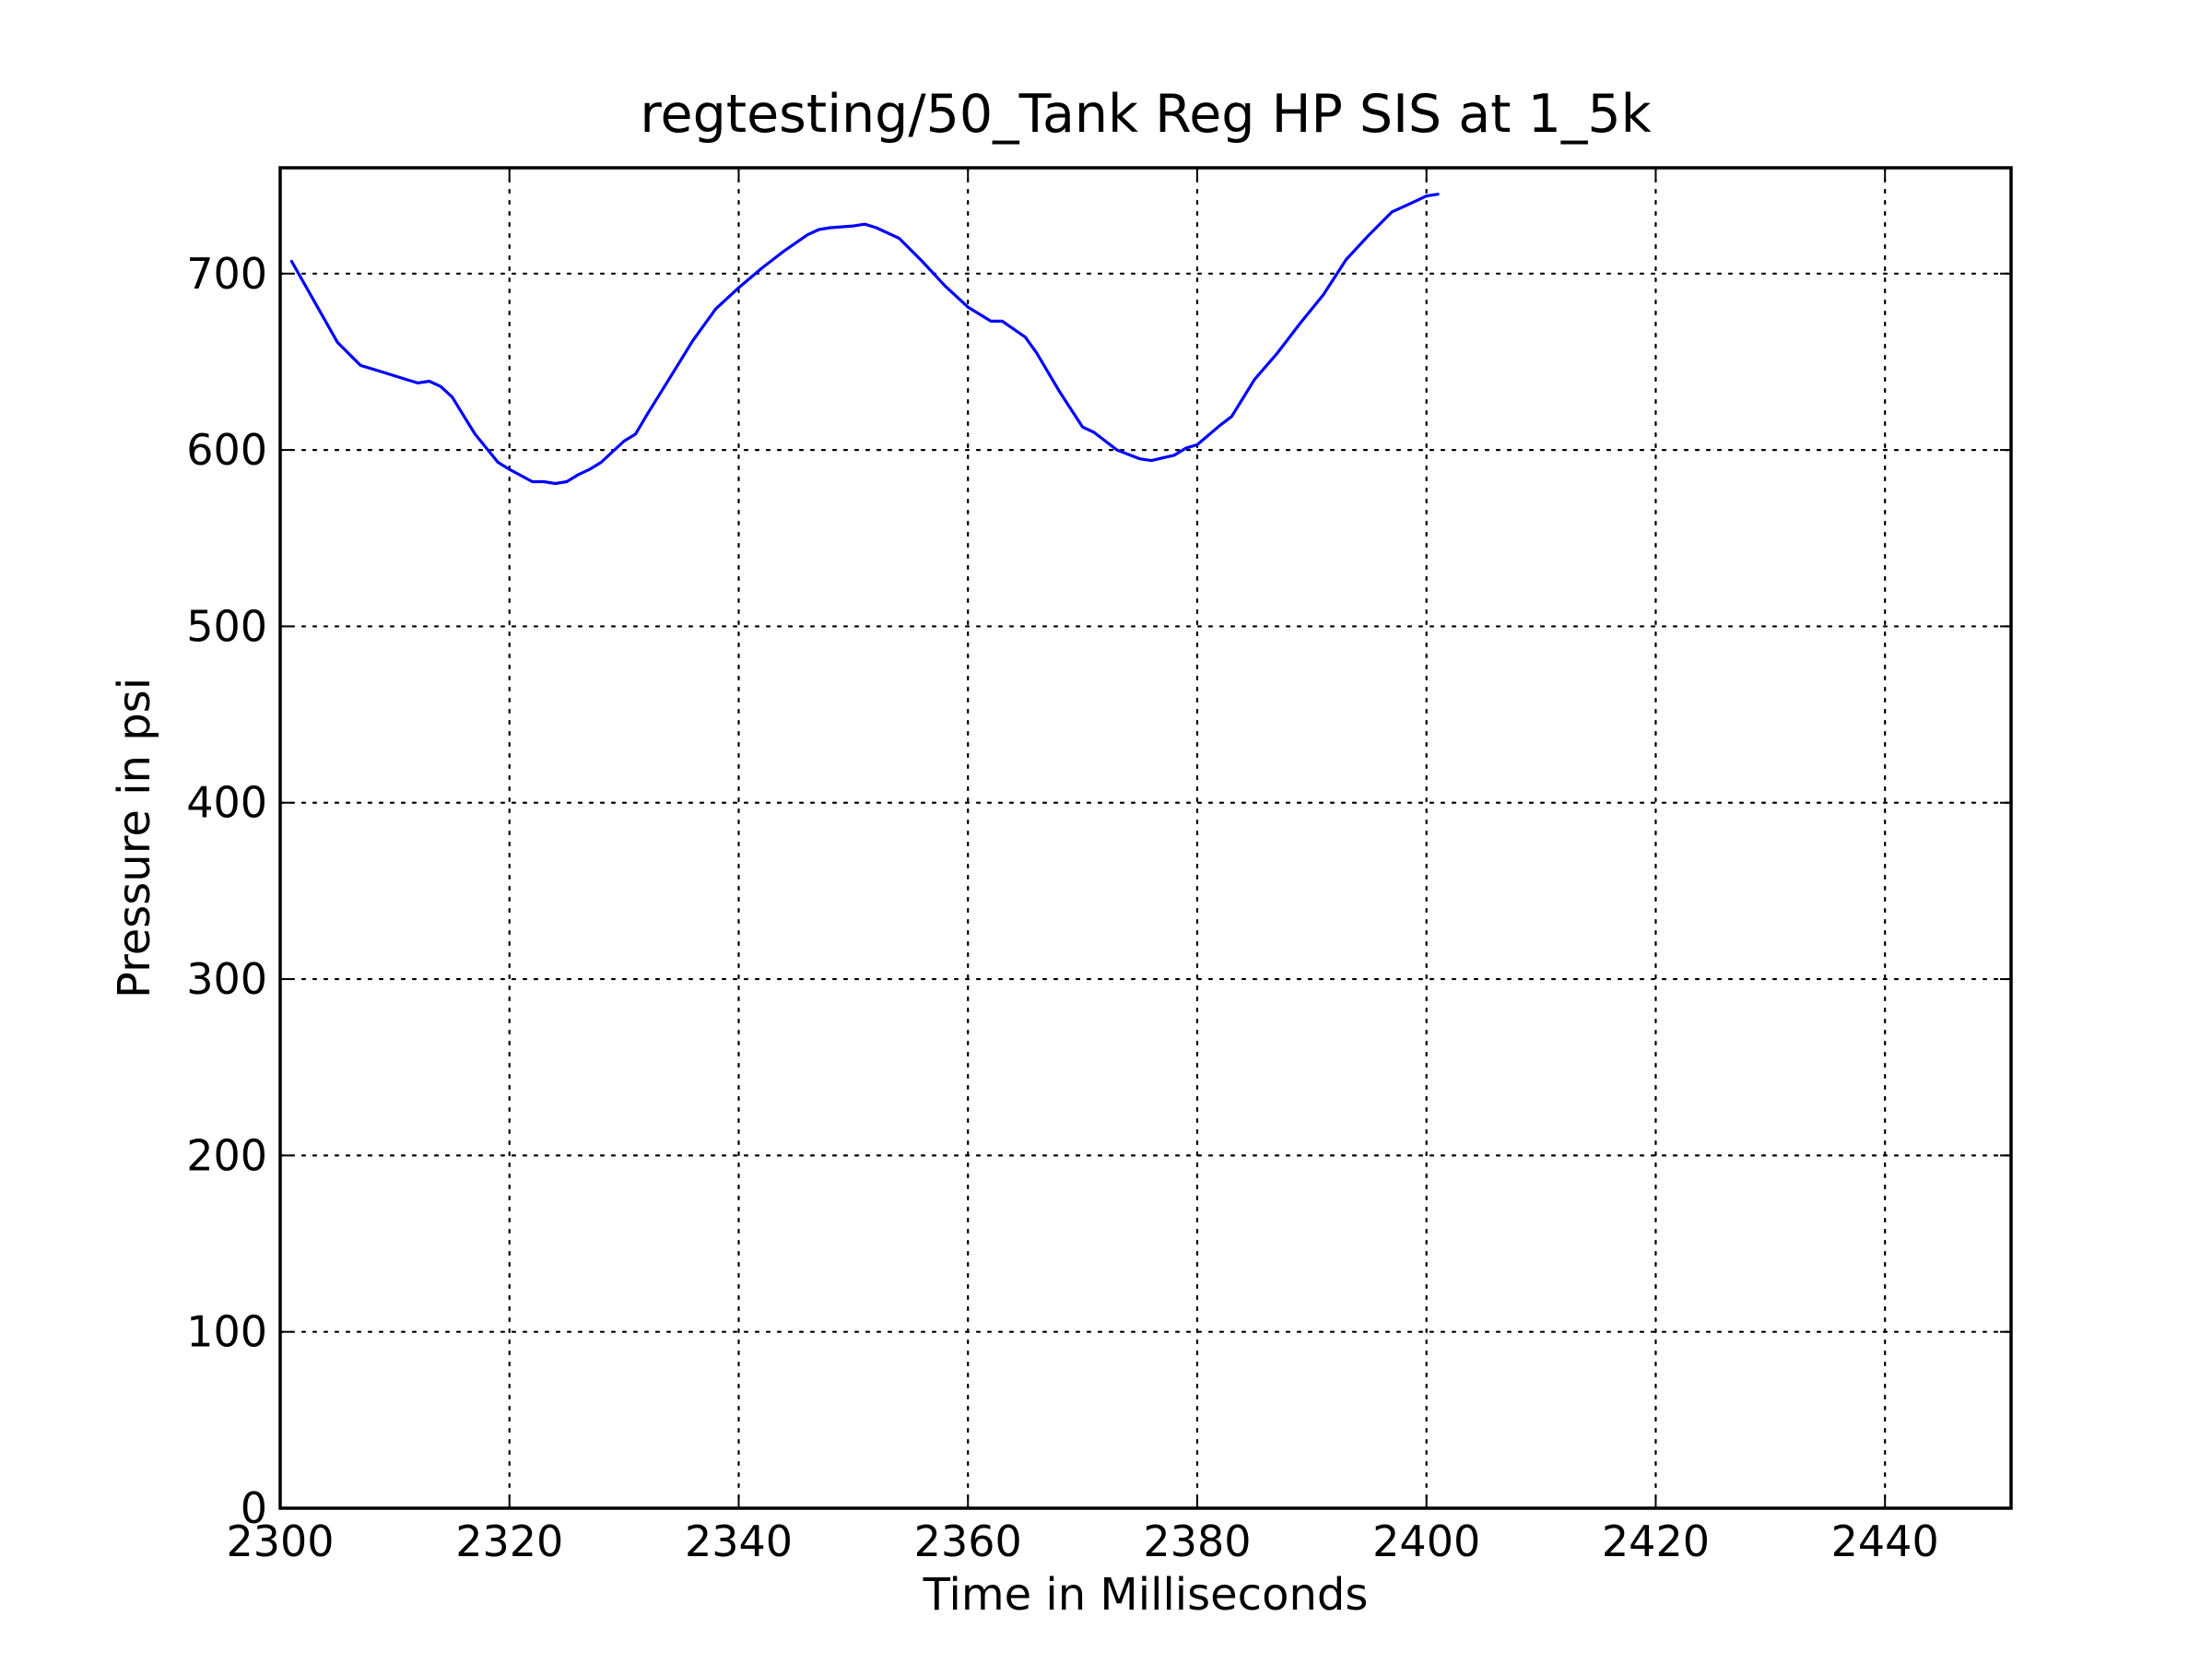 The width and height of the screenshot is (2212, 1664). Describe the element at coordinates (226, 1332) in the screenshot. I see `y-tick-label: 100` at that location.